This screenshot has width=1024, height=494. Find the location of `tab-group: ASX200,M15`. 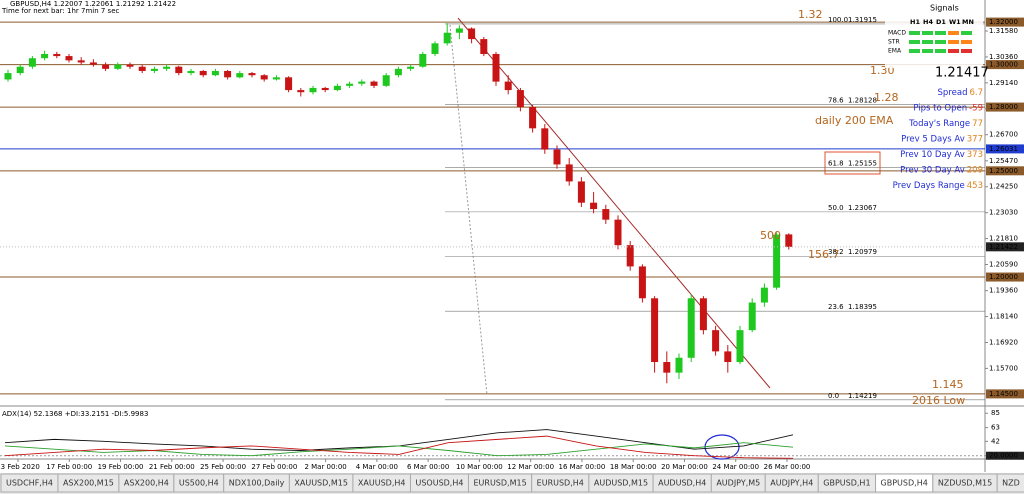

tab-group: ASX200,M15 is located at coordinates (88, 483).